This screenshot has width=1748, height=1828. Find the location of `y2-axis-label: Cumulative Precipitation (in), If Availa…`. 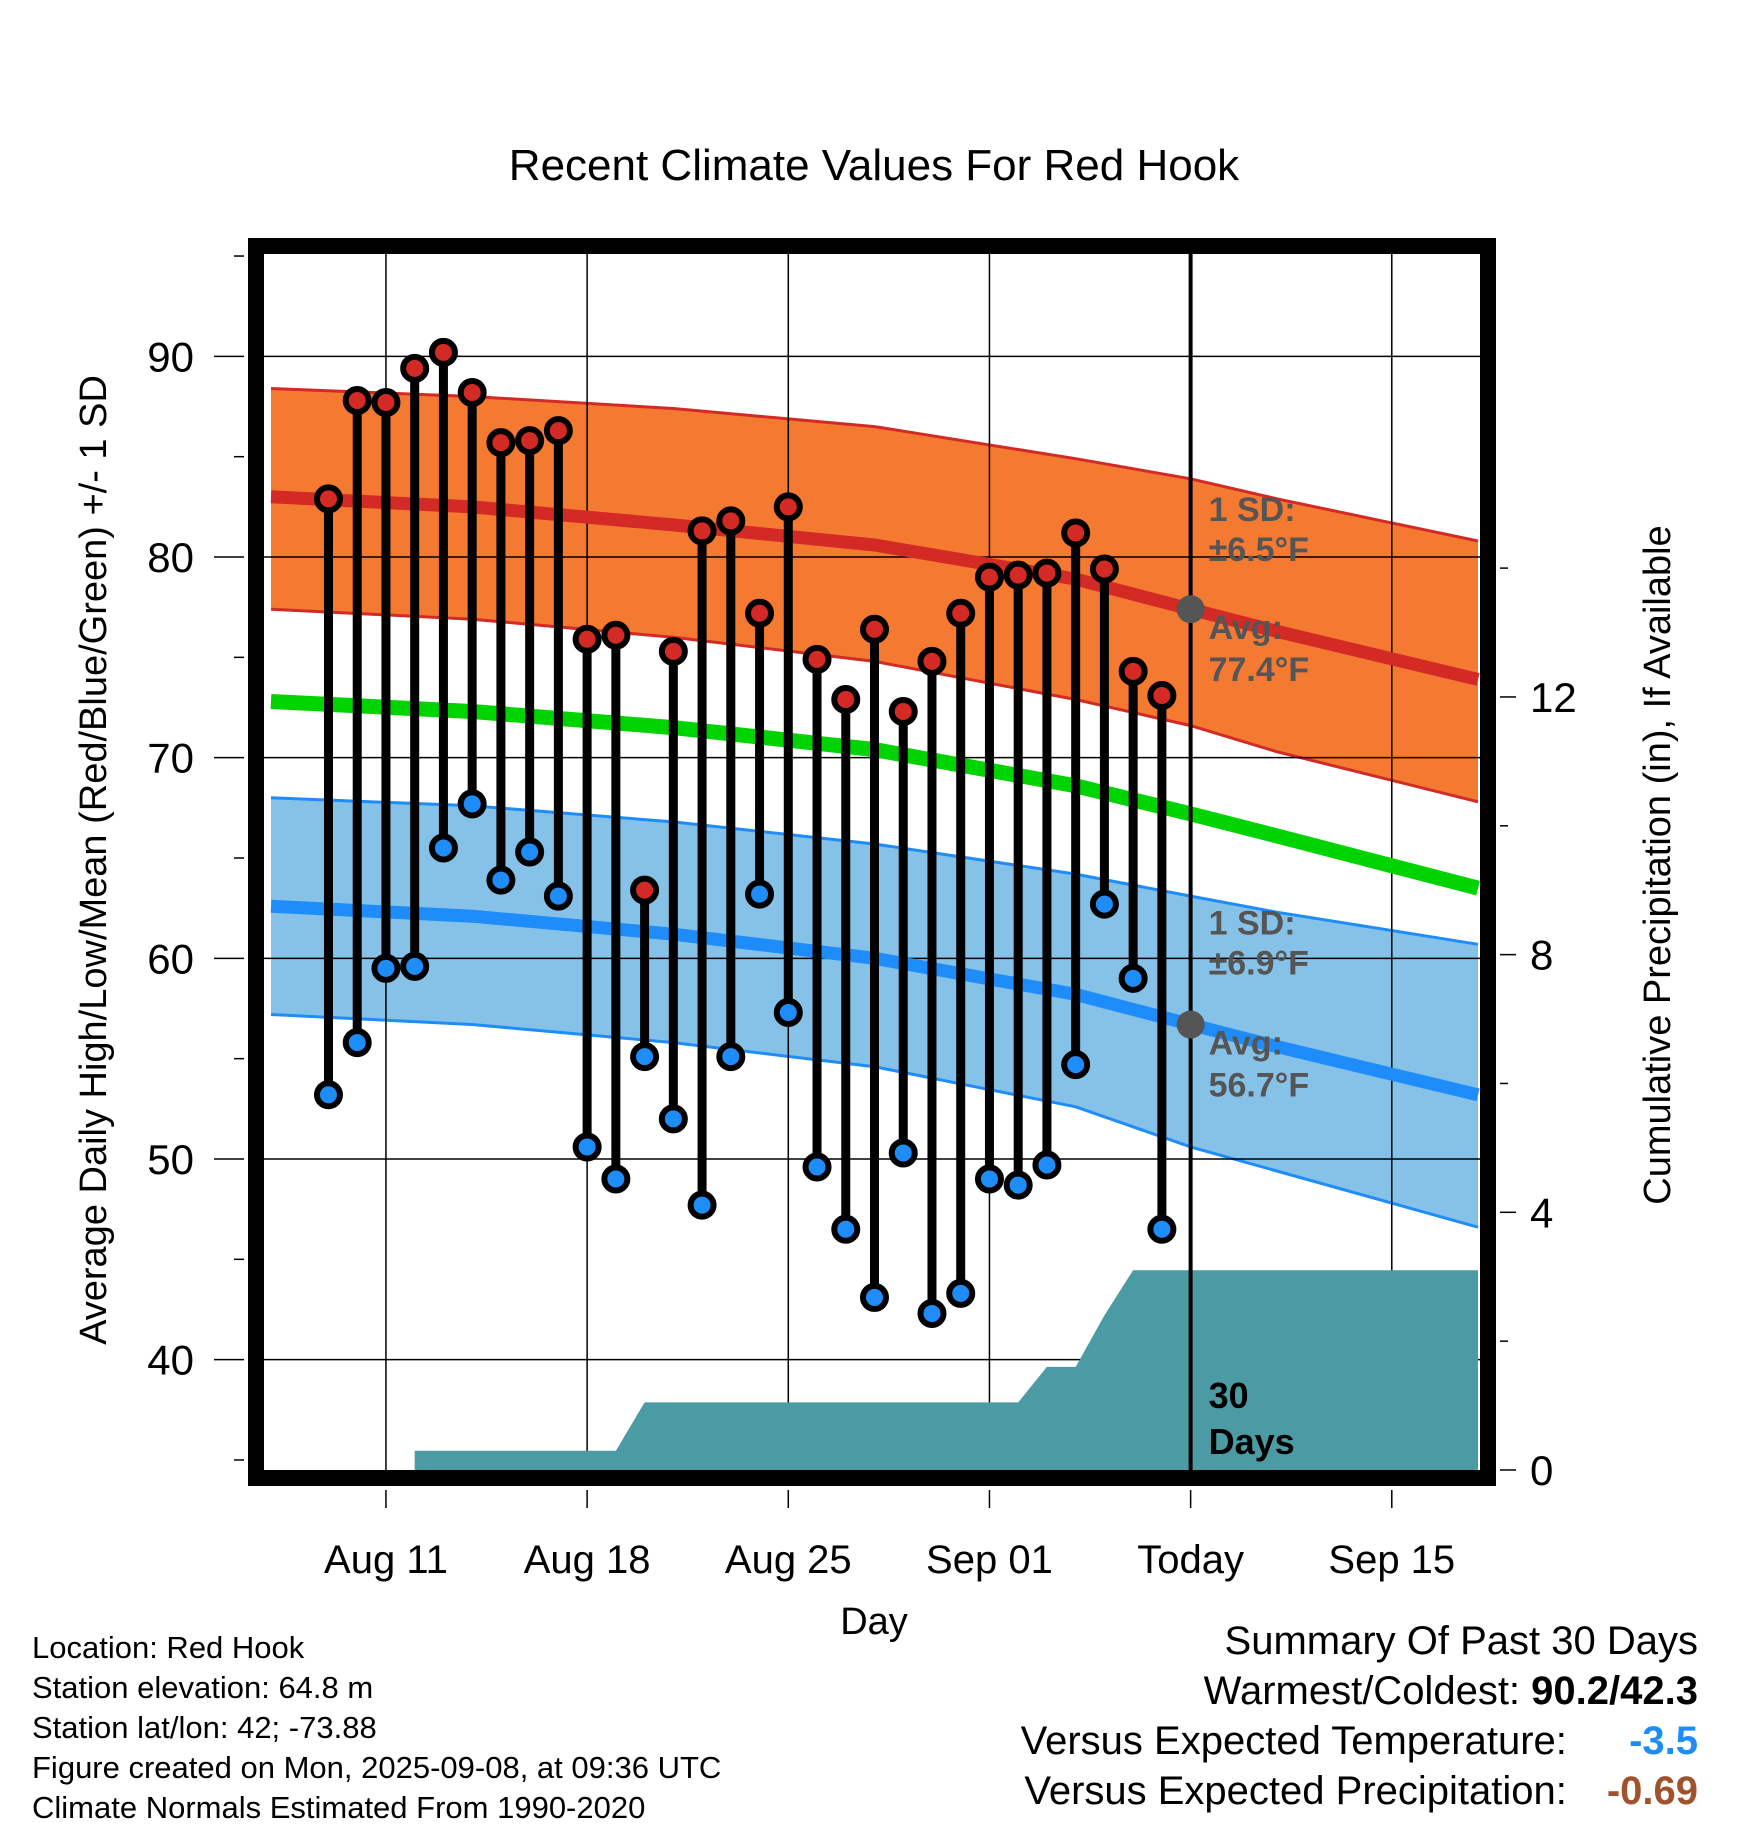

y2-axis-label: Cumulative Precipitation (in), If Availa… is located at coordinates (1658, 864).